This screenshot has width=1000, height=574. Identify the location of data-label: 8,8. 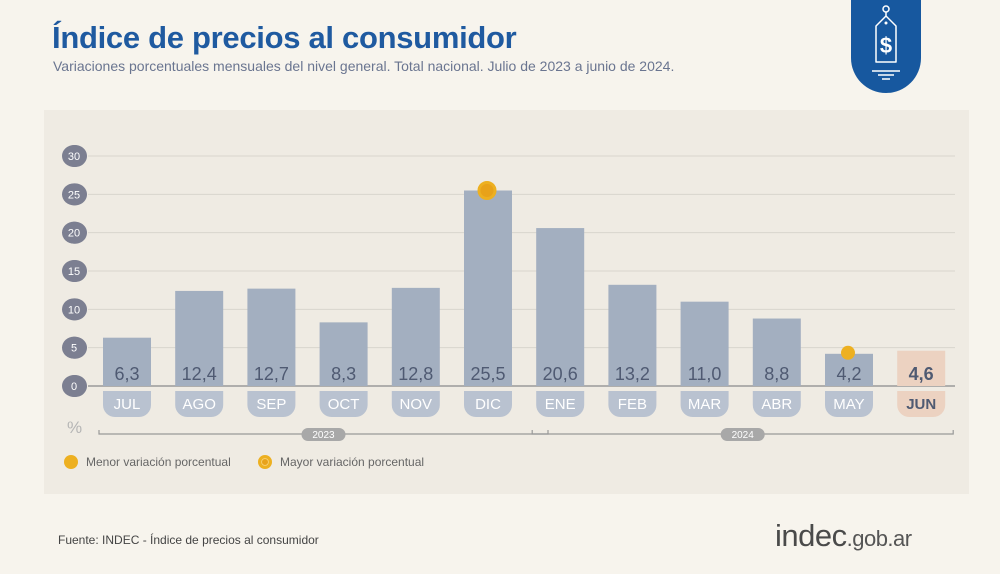
(776, 374).